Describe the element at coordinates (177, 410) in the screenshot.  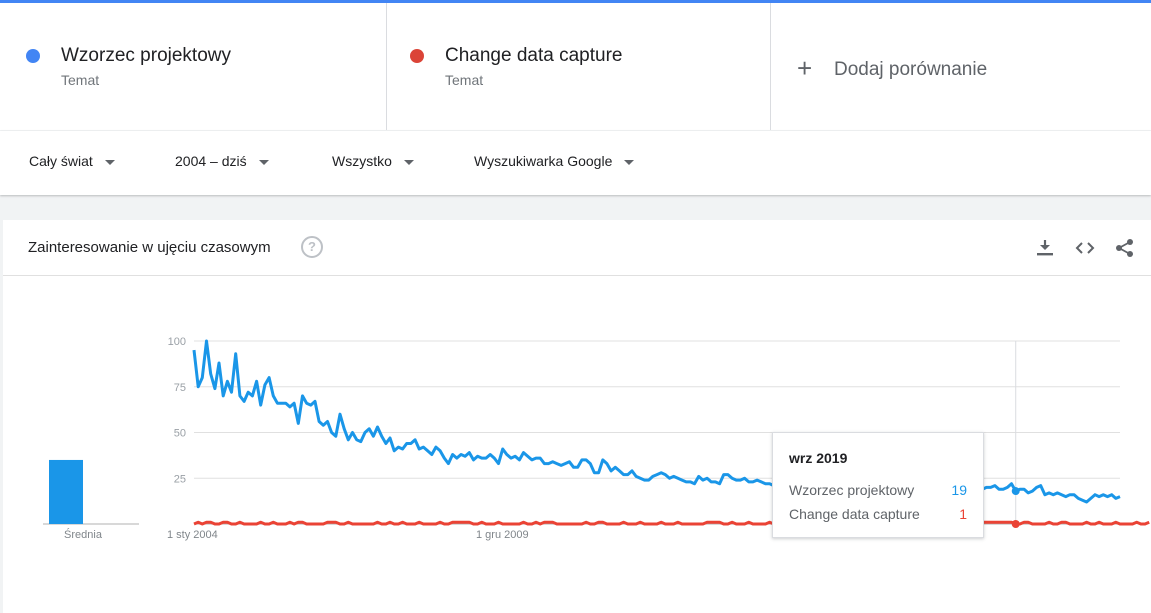
I see `y-axis-ticks: 100 75 50 25` at that location.